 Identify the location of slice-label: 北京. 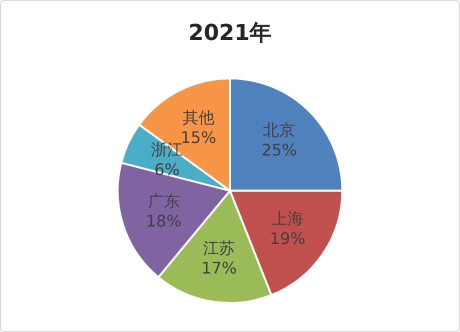
(279, 130).